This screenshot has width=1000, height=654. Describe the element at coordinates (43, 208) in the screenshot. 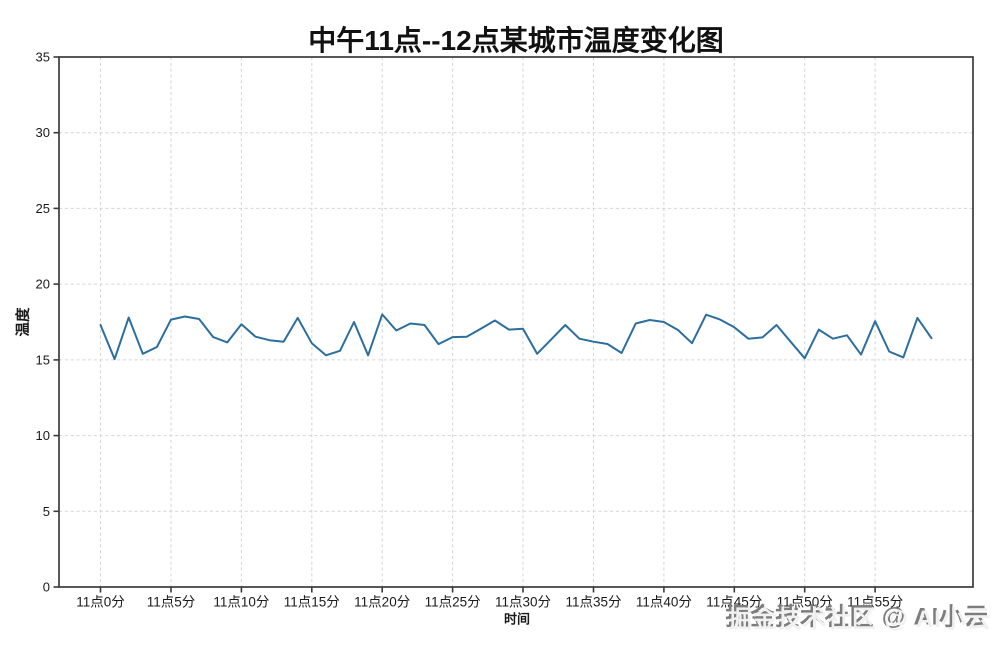

I see `svg-text: 25` at that location.